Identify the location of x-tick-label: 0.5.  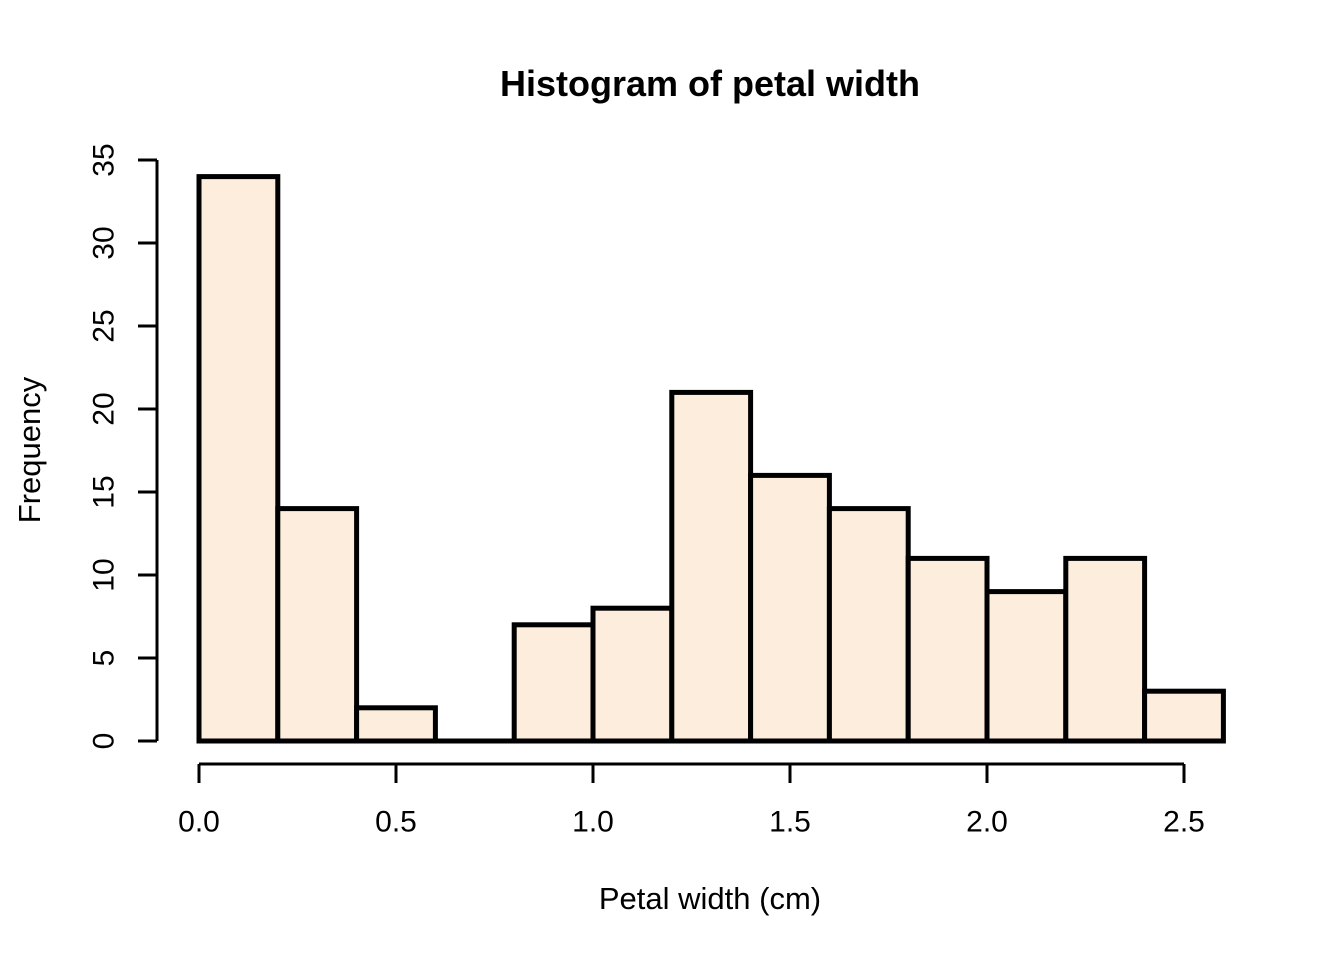
(396, 822).